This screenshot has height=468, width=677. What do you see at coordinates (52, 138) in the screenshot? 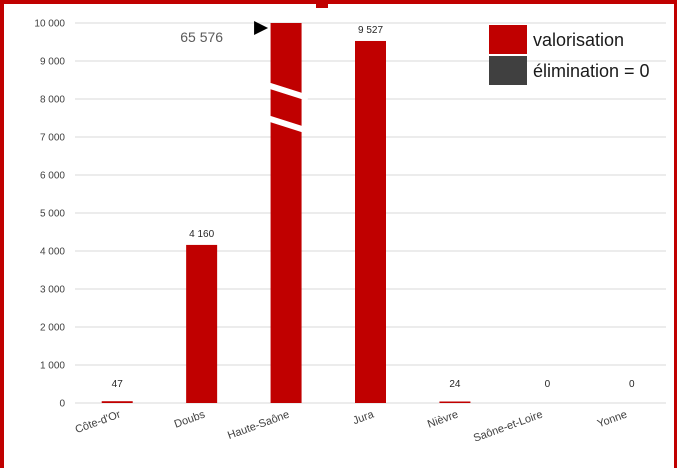
I see `y-tick-label: 7 000` at bounding box center [52, 138].